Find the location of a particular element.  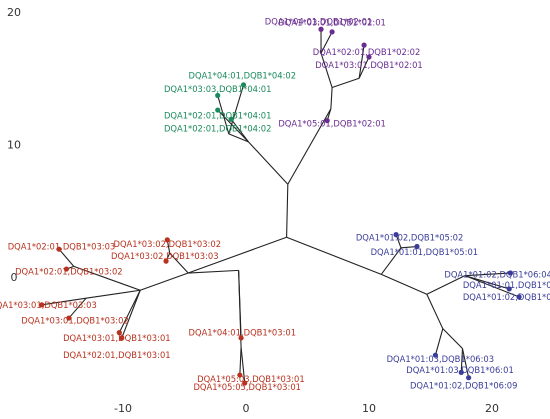

leaf-label: DQA1*02:01,DQB1*04:01 is located at coordinates (218, 115).